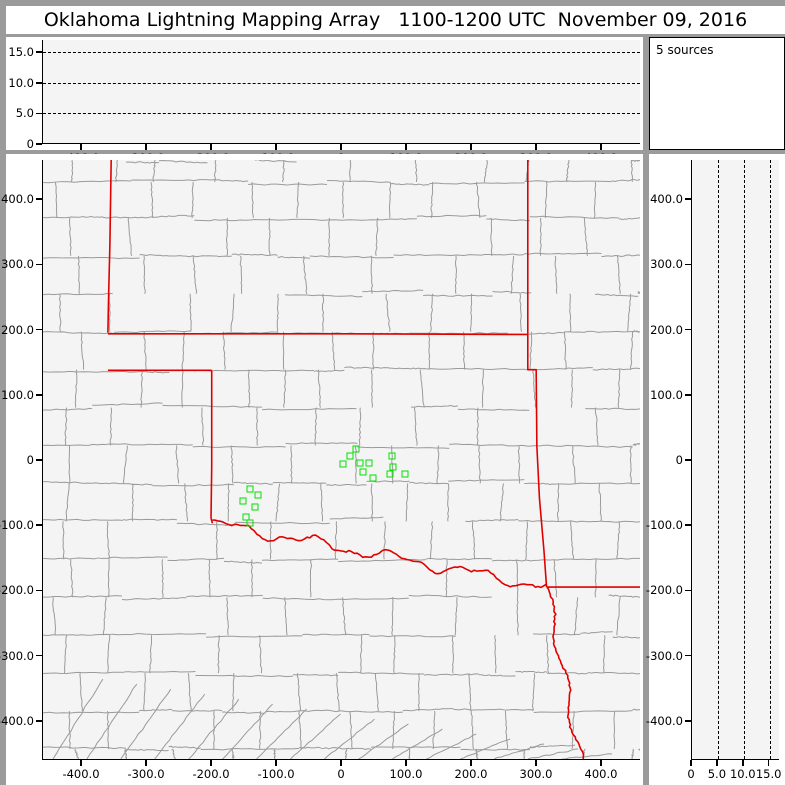  I want to click on axis-label-x: -200.0, so click(211, 774).